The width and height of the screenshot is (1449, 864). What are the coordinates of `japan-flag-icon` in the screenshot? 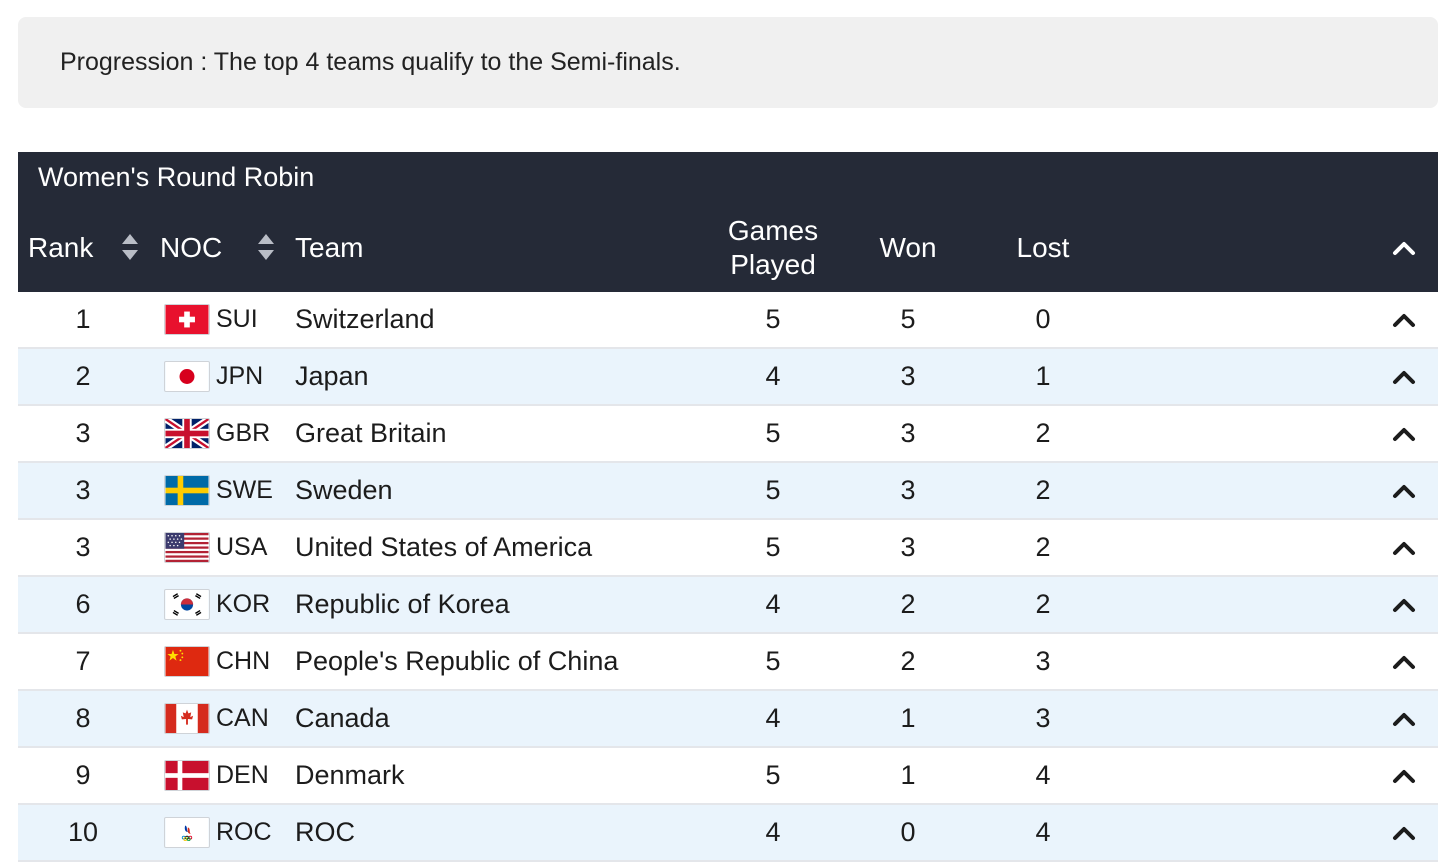 It's located at (187, 376).